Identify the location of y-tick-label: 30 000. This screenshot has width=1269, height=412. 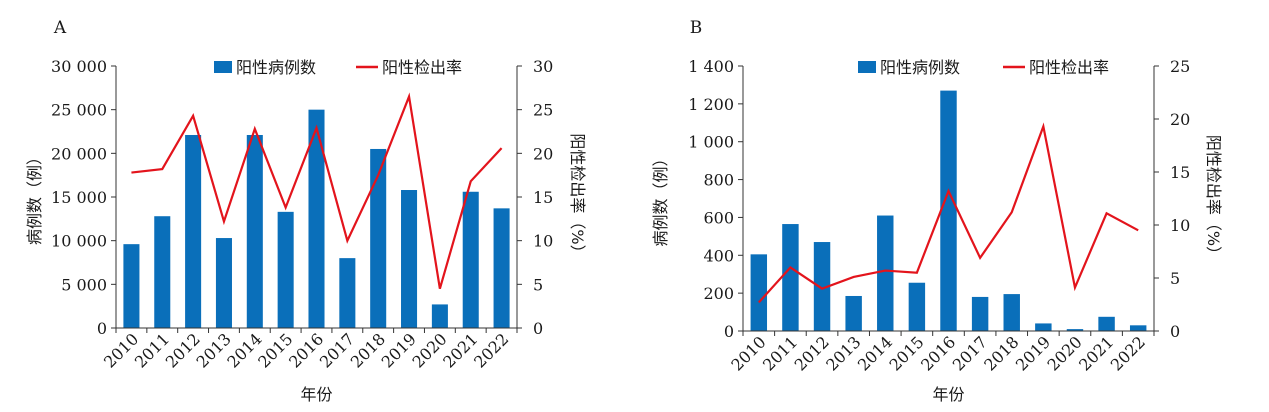
(79, 66).